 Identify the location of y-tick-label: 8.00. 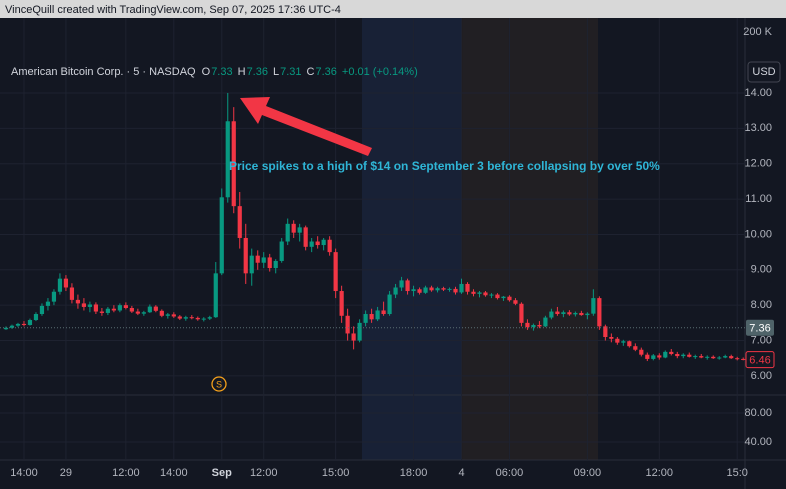
(761, 305).